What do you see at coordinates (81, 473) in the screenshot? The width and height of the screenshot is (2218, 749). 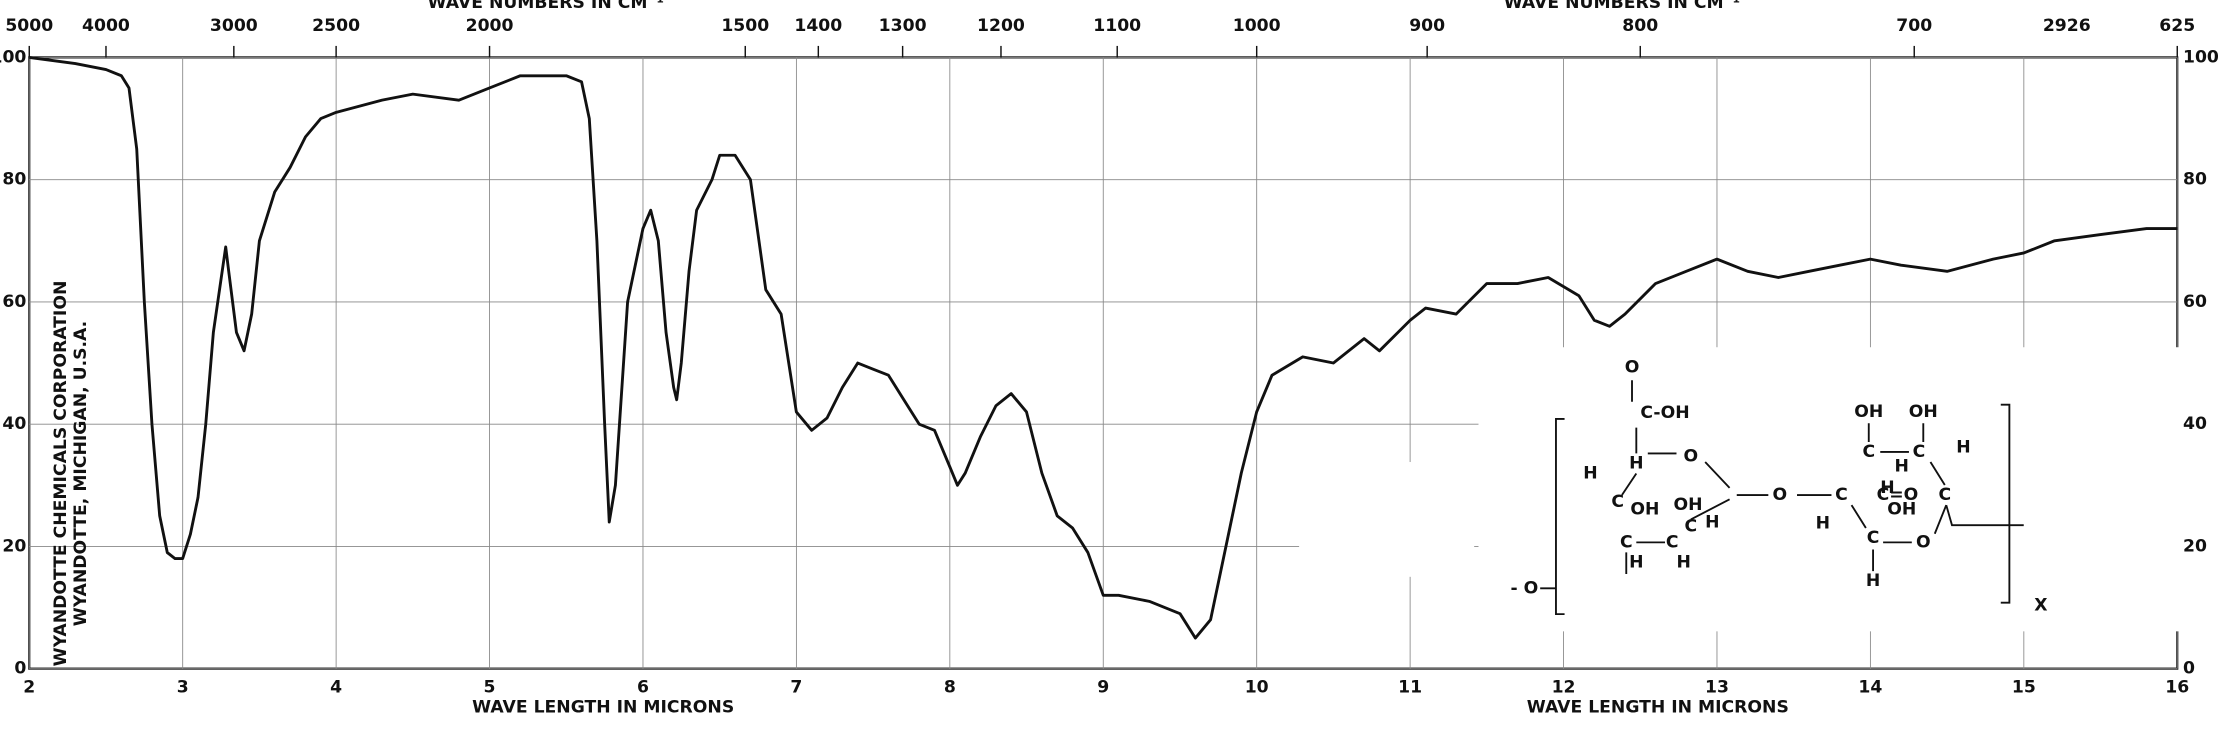 I see `company-location: WYANDOTTE, MICHIGAN, U.S.A.` at bounding box center [81, 473].